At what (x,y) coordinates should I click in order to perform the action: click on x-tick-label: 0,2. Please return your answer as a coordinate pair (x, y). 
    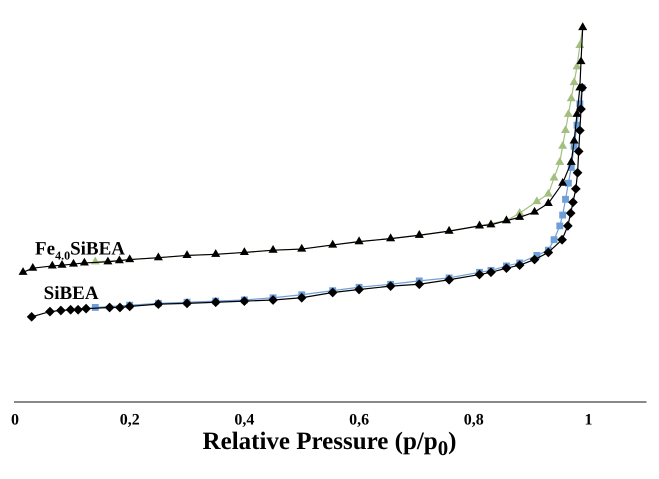
    Looking at the image, I should click on (130, 420).